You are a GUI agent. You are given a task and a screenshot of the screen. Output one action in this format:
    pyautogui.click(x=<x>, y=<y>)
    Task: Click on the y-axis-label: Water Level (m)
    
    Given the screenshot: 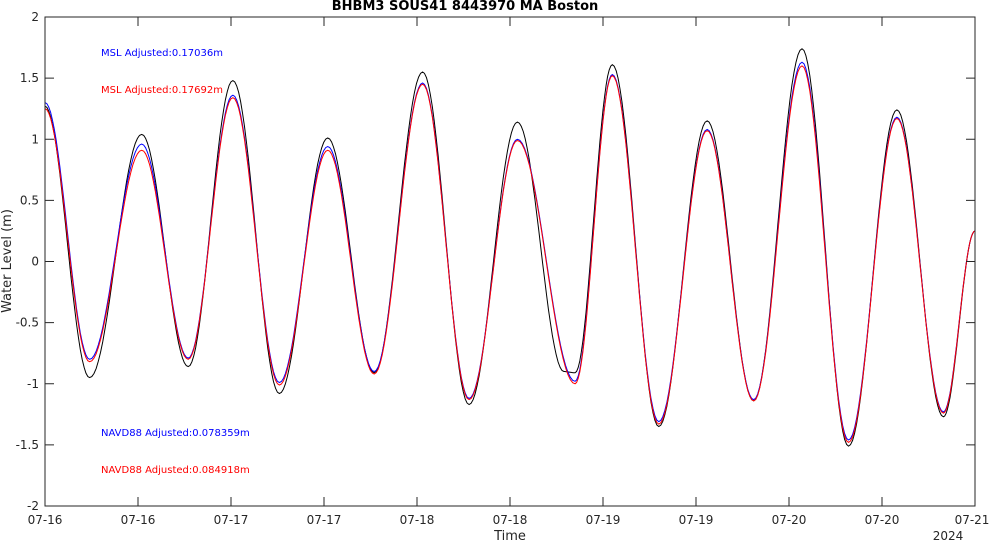 What is the action you would take?
    pyautogui.click(x=7, y=261)
    